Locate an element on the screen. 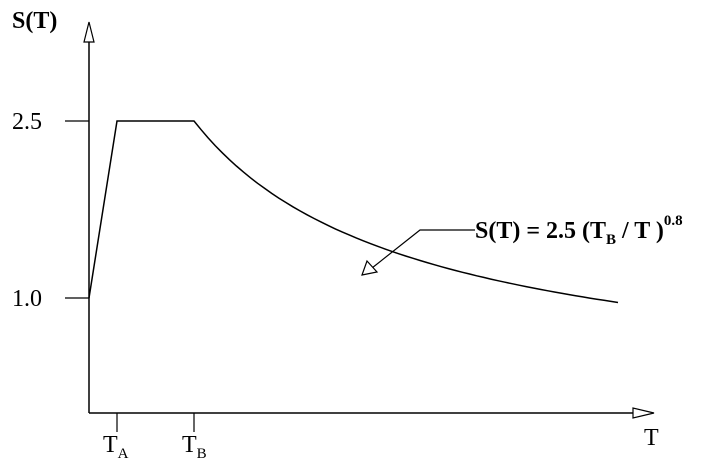 This screenshot has width=707, height=464. x-tick-label-ta-subscript: A is located at coordinates (123, 454).